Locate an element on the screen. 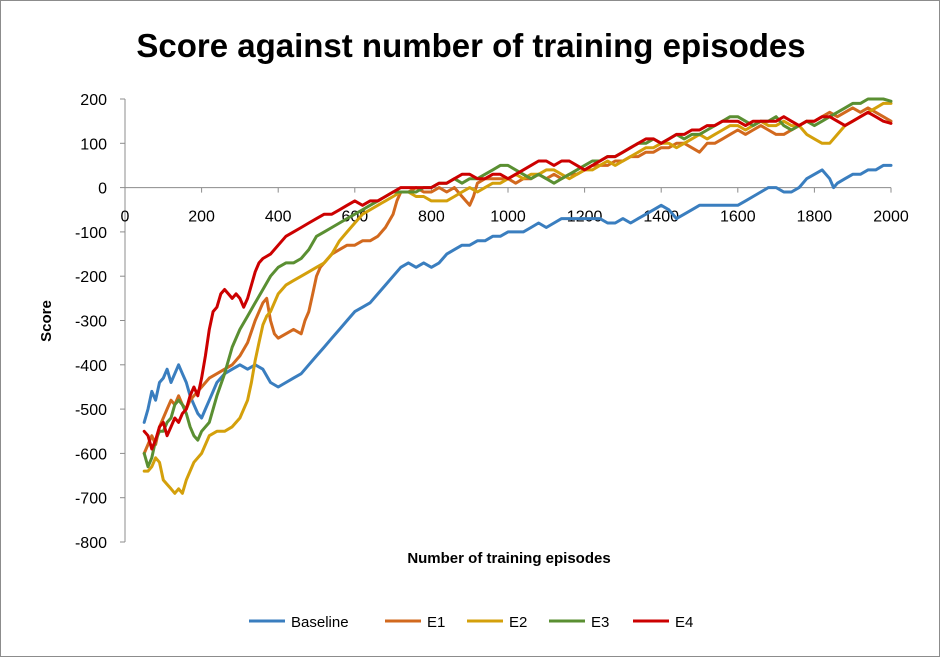 The width and height of the screenshot is (940, 657). y-tick-label: -400 is located at coordinates (91, 366).